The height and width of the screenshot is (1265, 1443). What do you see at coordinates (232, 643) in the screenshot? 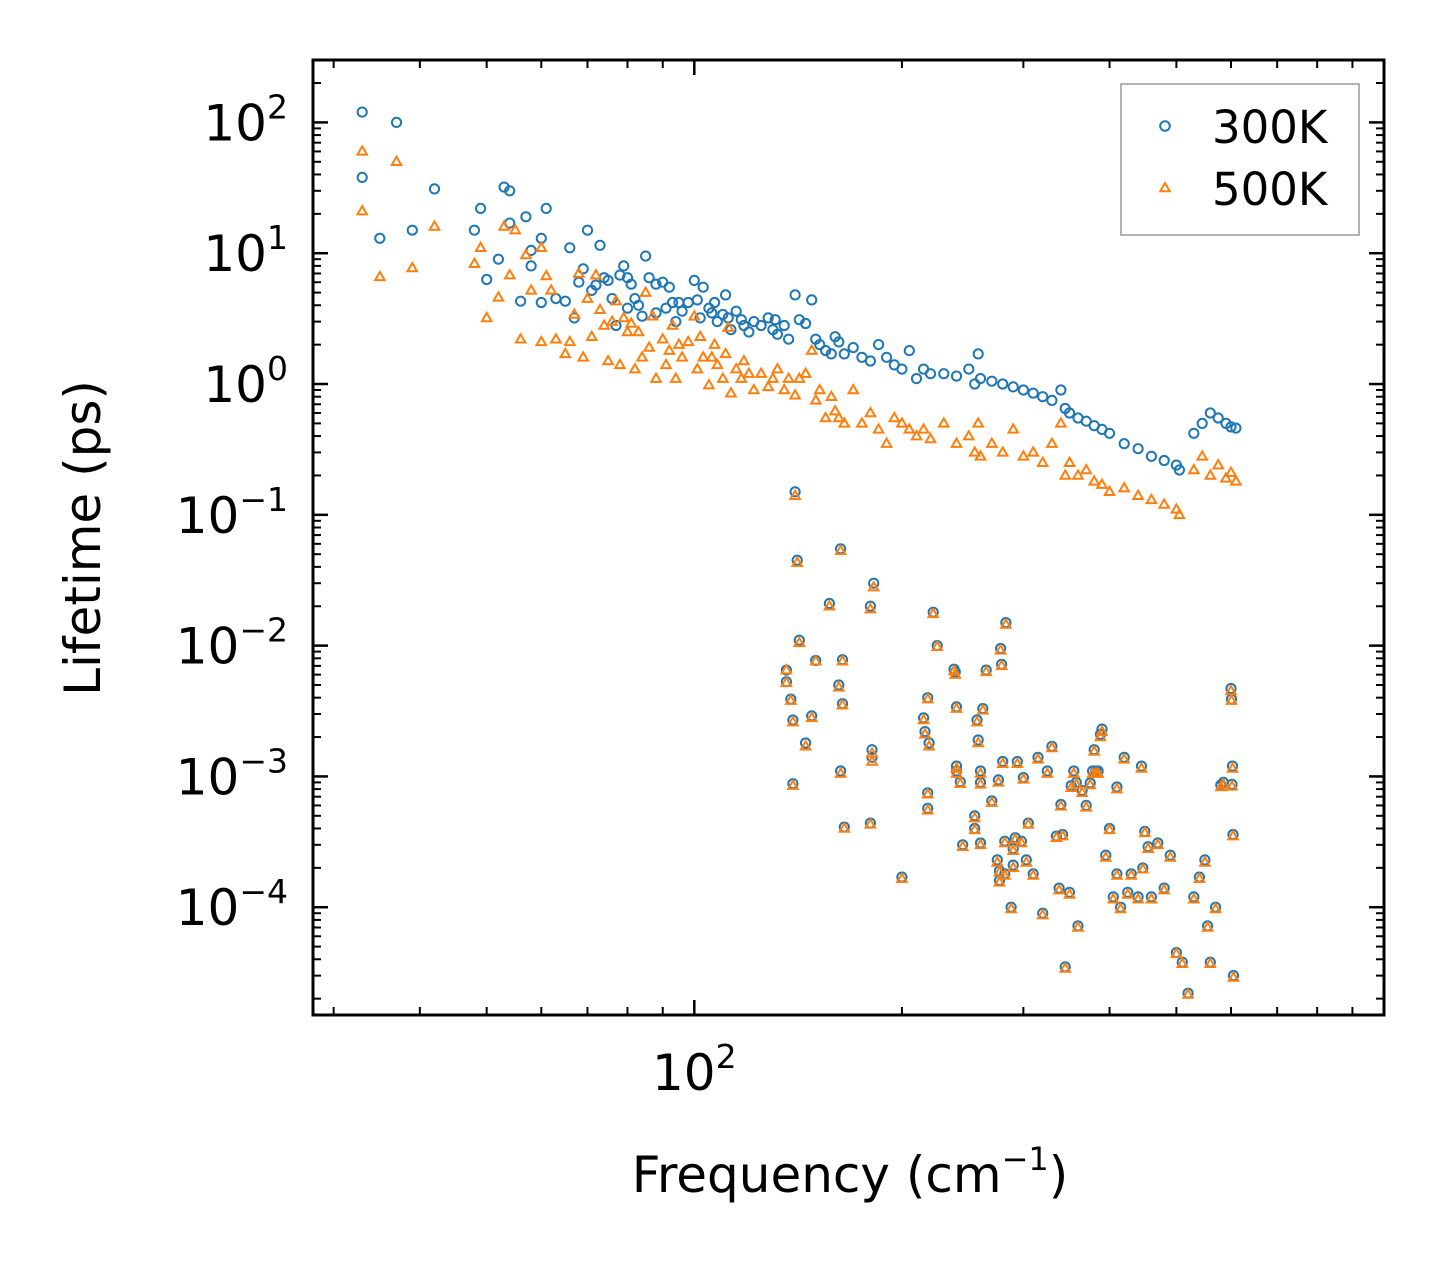
I see `y-tick-label: 10⁻²` at bounding box center [232, 643].